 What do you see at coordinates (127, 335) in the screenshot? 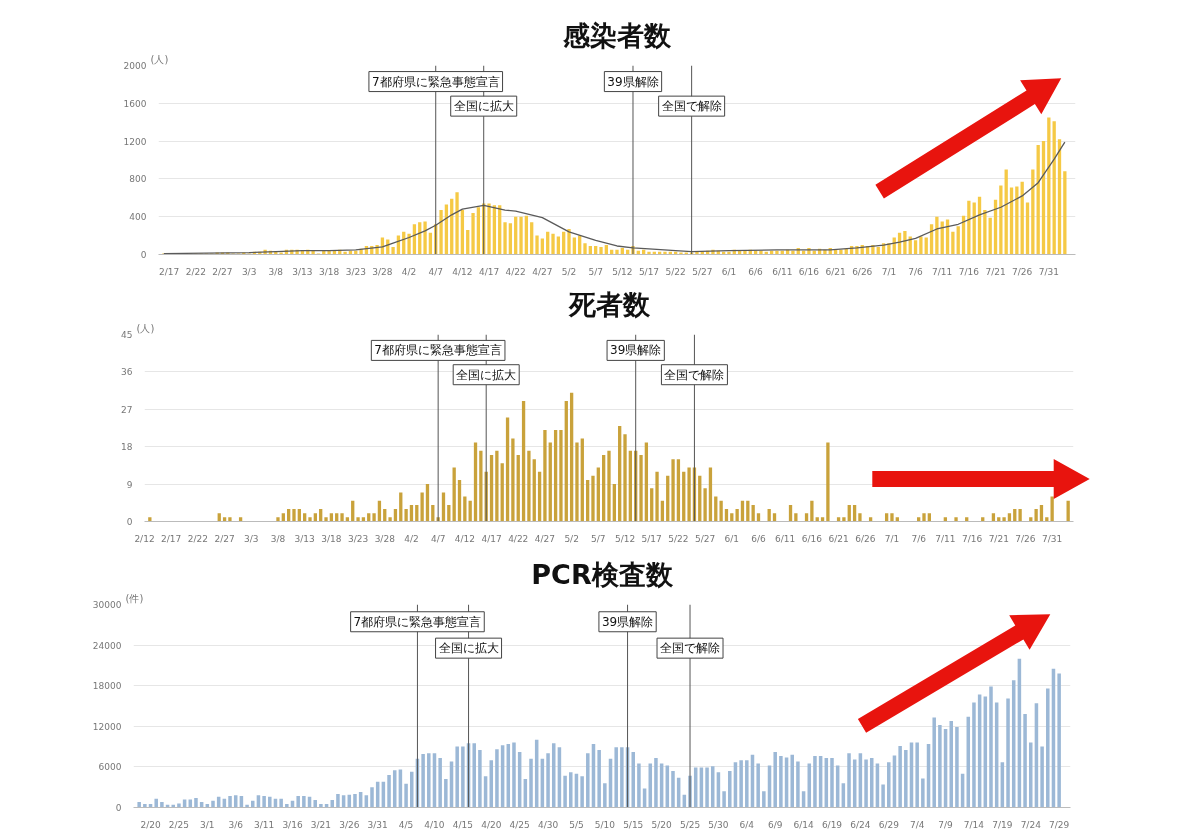
I see `y-tick-label: 45` at bounding box center [127, 335].